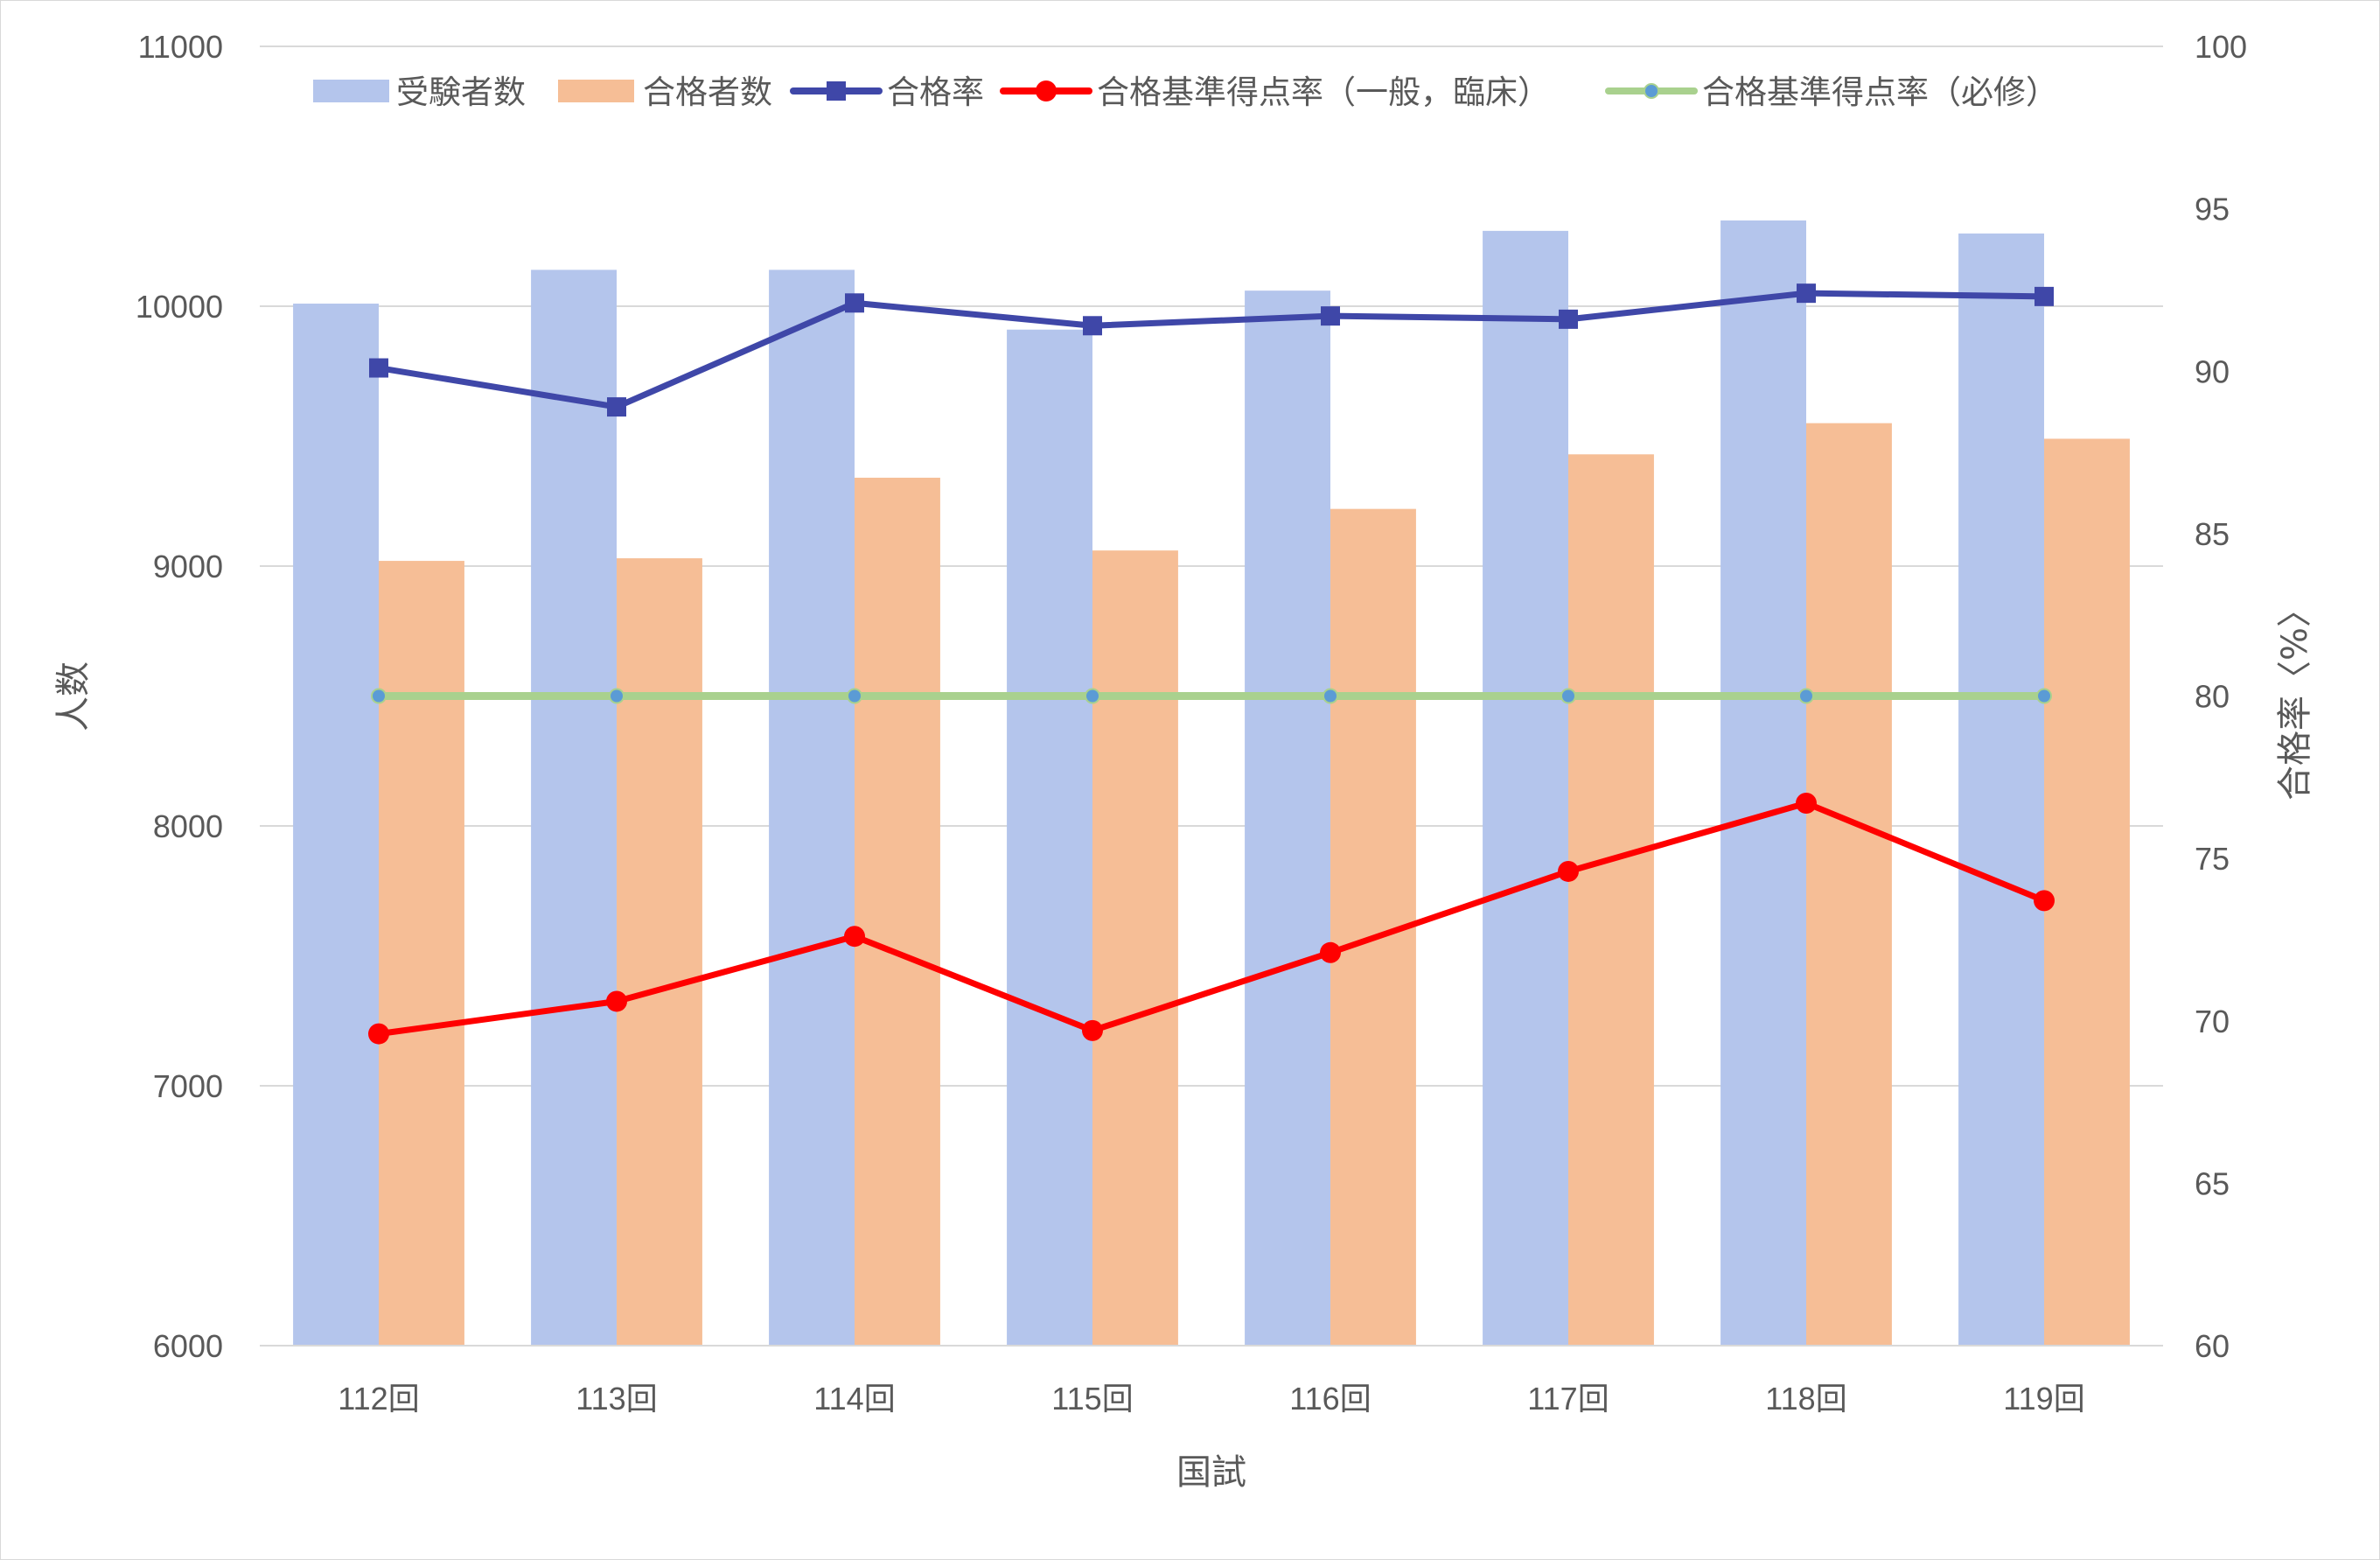 This screenshot has width=2380, height=1560. What do you see at coordinates (378, 1399) in the screenshot?
I see `x-tick-label: 112回` at bounding box center [378, 1399].